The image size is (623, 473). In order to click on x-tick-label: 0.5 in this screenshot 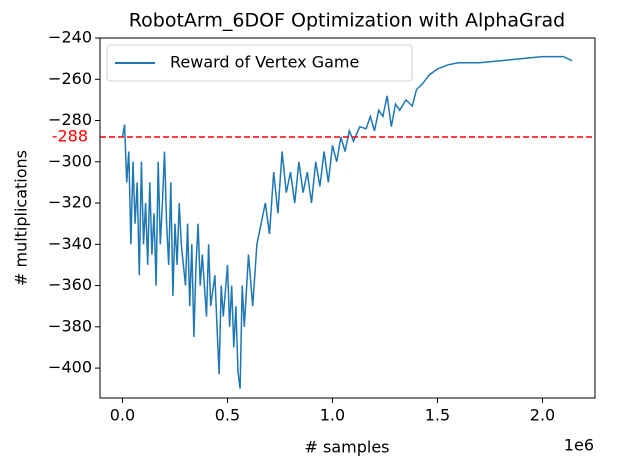, I will do `click(227, 415)`.